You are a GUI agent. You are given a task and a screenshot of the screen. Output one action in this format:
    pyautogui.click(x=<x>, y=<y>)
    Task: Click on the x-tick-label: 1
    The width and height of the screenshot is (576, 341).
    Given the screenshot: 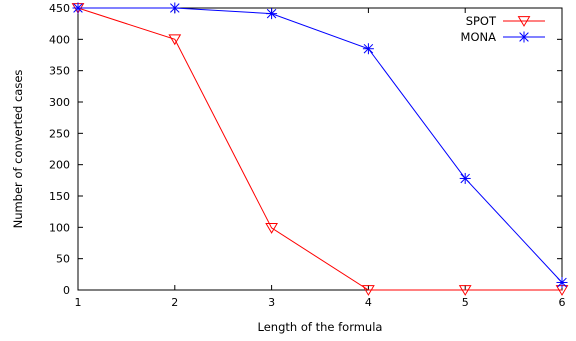 What is the action you would take?
    pyautogui.click(x=78, y=302)
    